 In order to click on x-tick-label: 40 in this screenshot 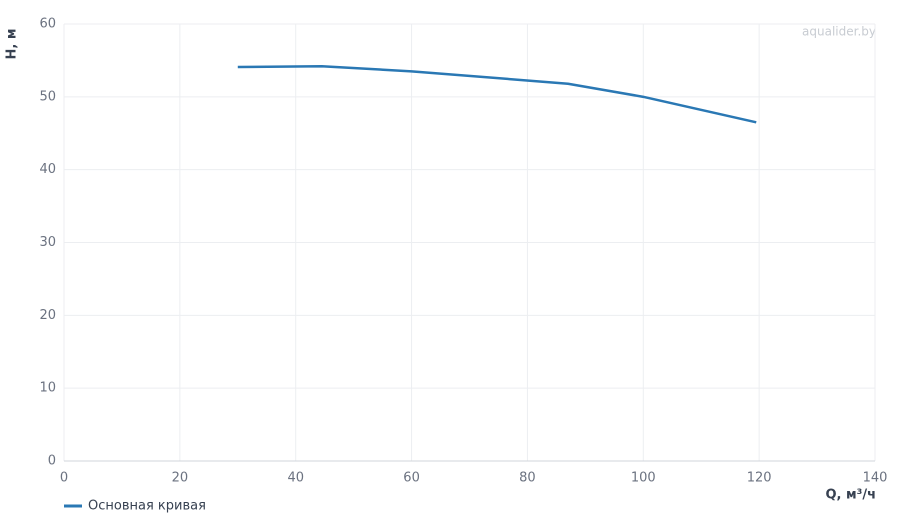, I will do `click(295, 478)`.